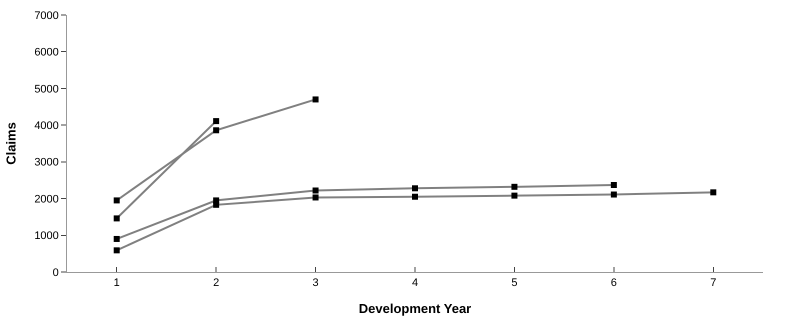 The image size is (803, 323). What do you see at coordinates (514, 283) in the screenshot?
I see `x-tick-label: 5` at bounding box center [514, 283].